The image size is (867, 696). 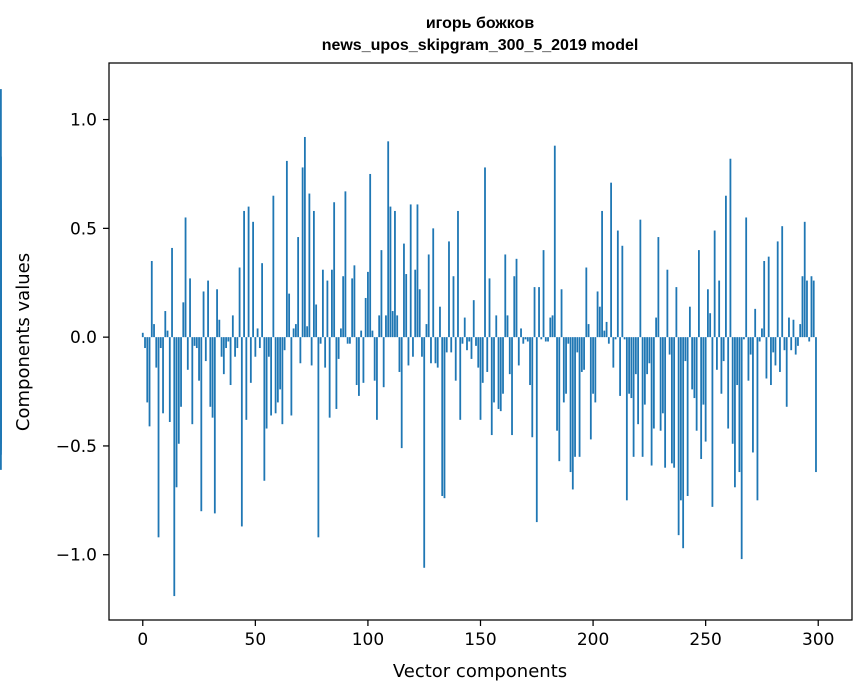 I want to click on x-tick-label: 300, so click(x=818, y=640).